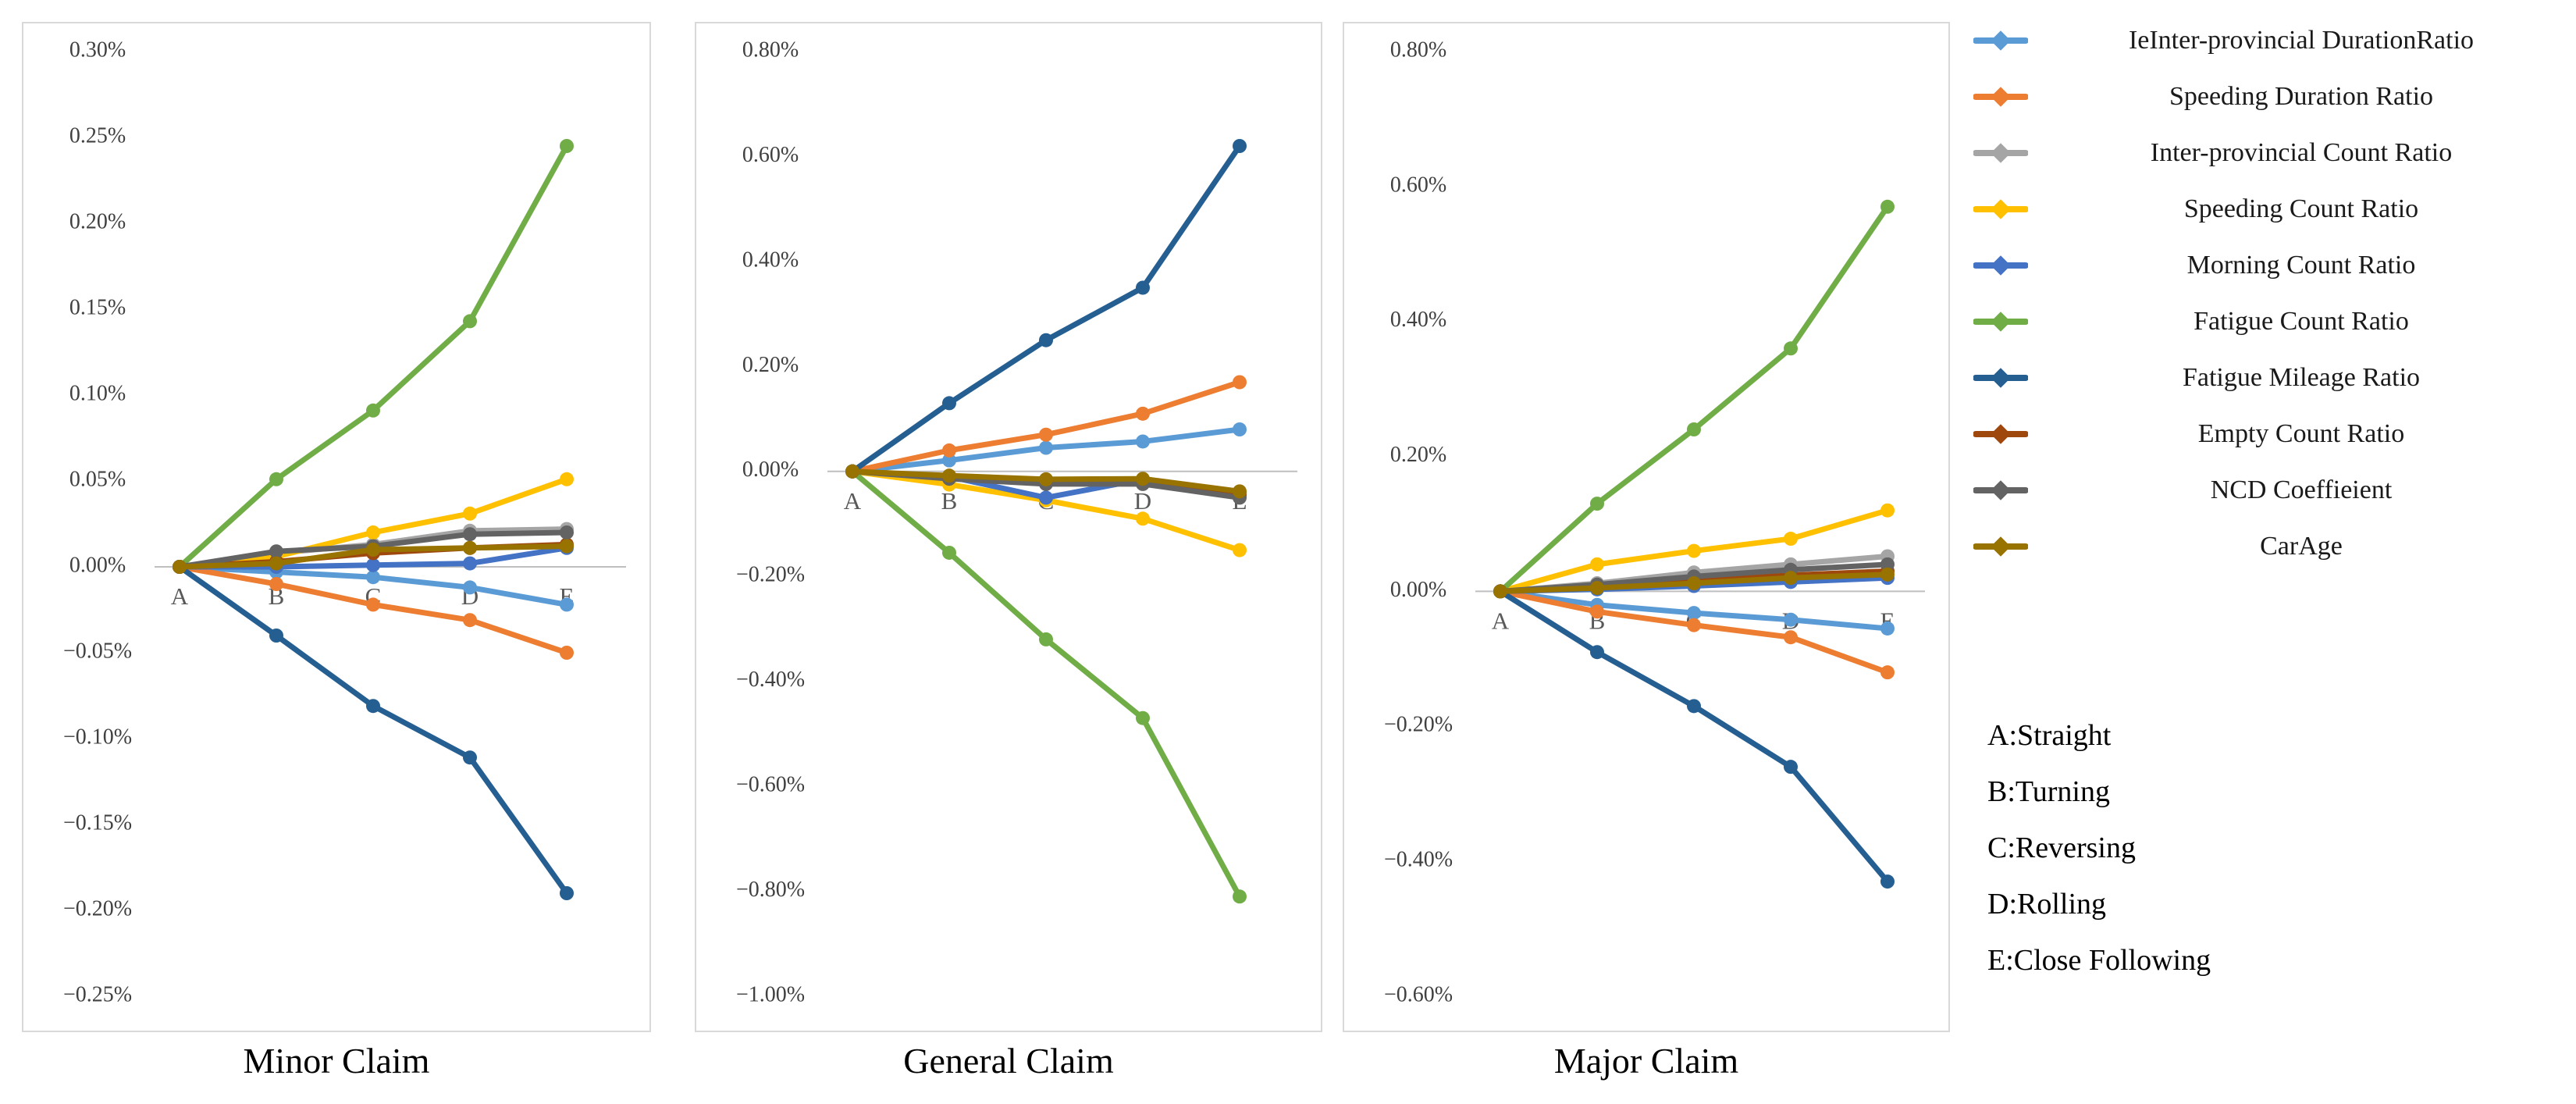 This screenshot has width=2576, height=1104. I want to click on y-tick-label: −0.15%, so click(97, 822).